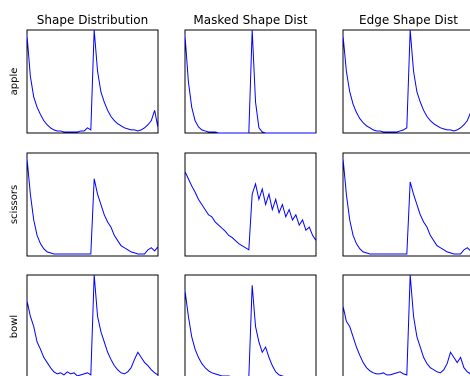 This screenshot has height=376, width=470. I want to click on column-title: Shape Distribution, so click(92, 20).